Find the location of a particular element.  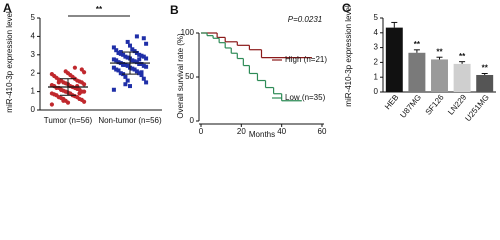

x-tick-label: Non-tumor (n=56) is located at coordinates (130, 120).